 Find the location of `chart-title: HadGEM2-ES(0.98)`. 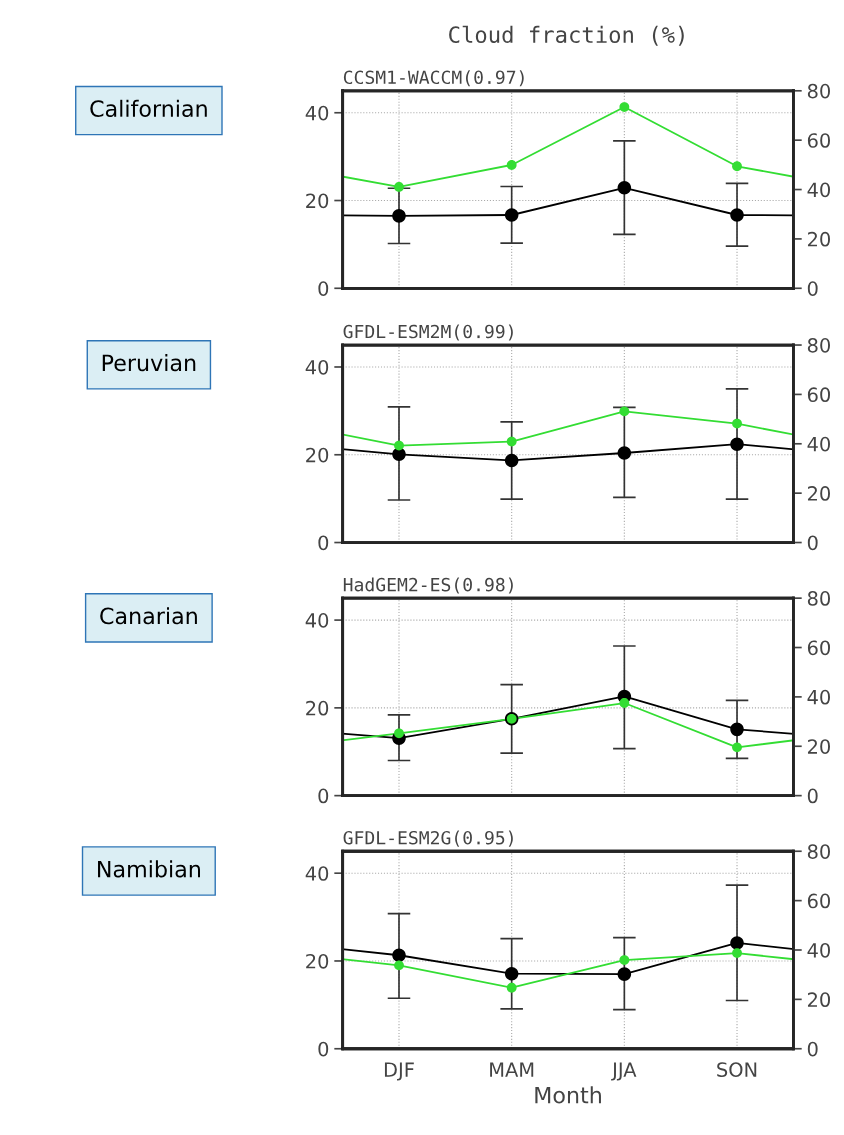

chart-title: HadGEM2-ES(0.98) is located at coordinates (428, 585).